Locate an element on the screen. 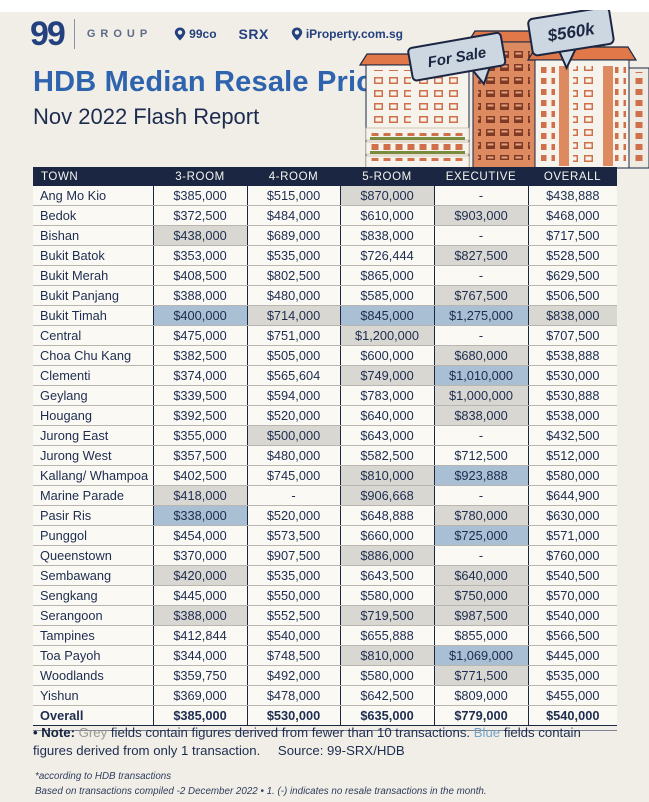 Image resolution: width=649 pixels, height=802 pixels. price-cell: $566,500 is located at coordinates (572, 635).